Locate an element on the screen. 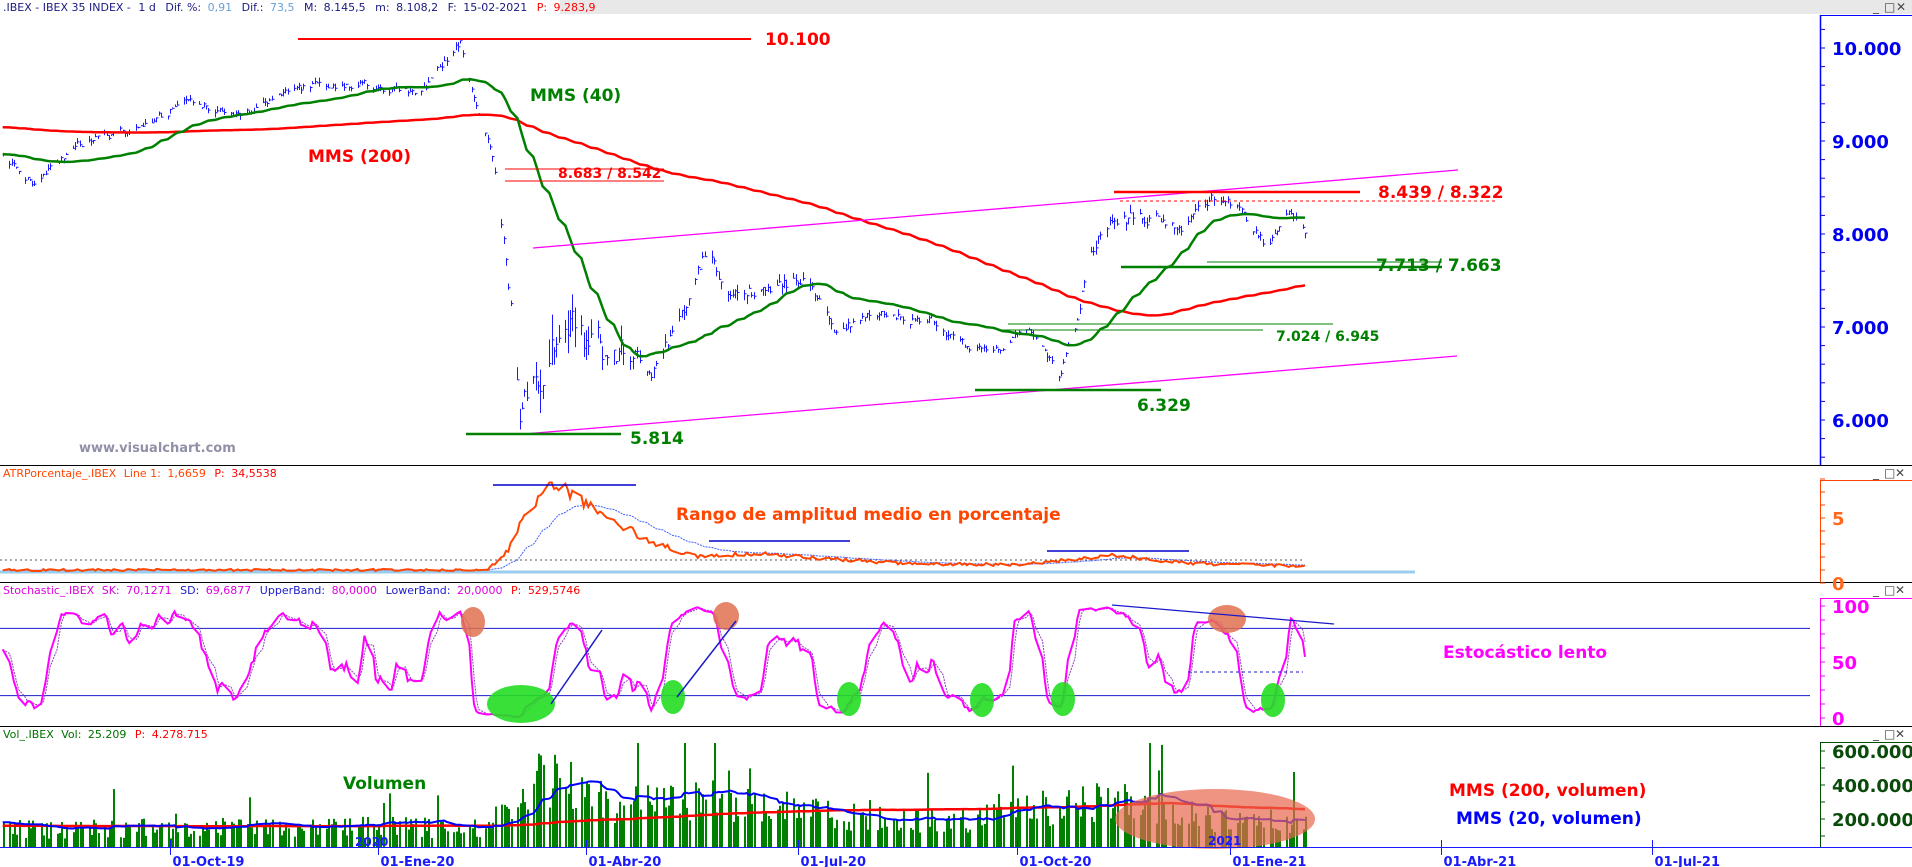 The height and width of the screenshot is (867, 1912). sk-line is located at coordinates (653, 662).